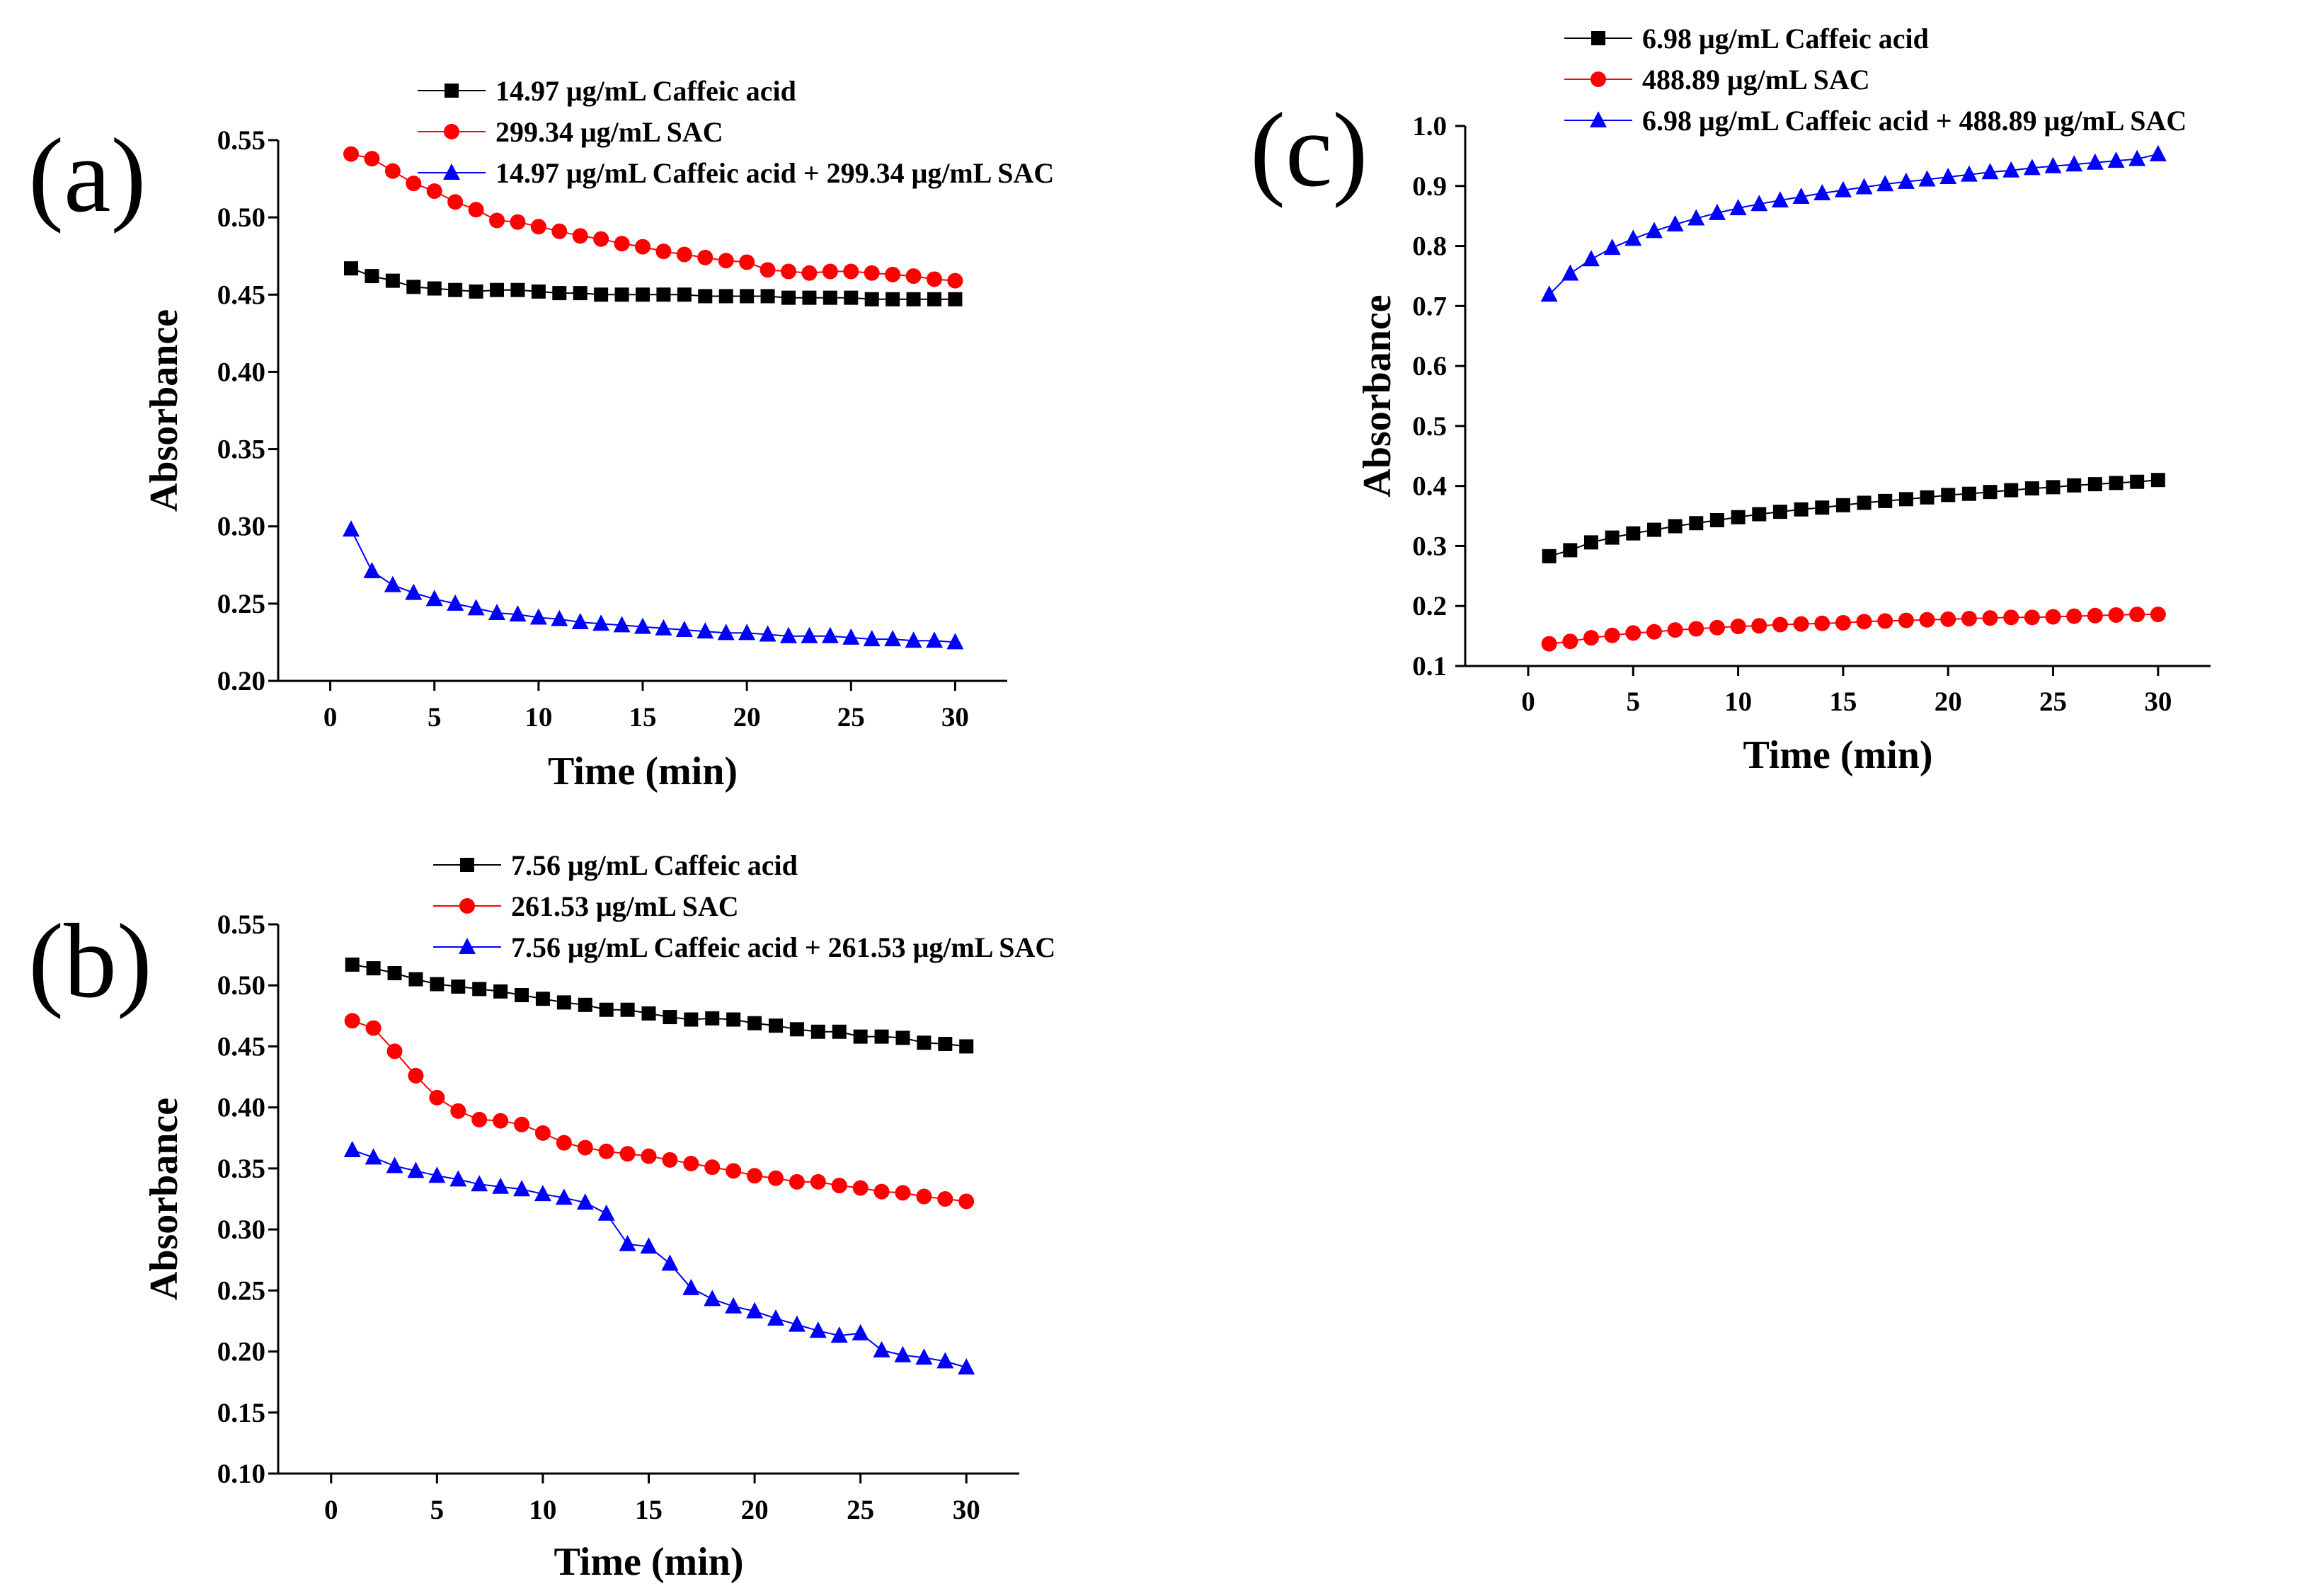  I want to click on y-tick-label: 0.2, so click(1429, 606).